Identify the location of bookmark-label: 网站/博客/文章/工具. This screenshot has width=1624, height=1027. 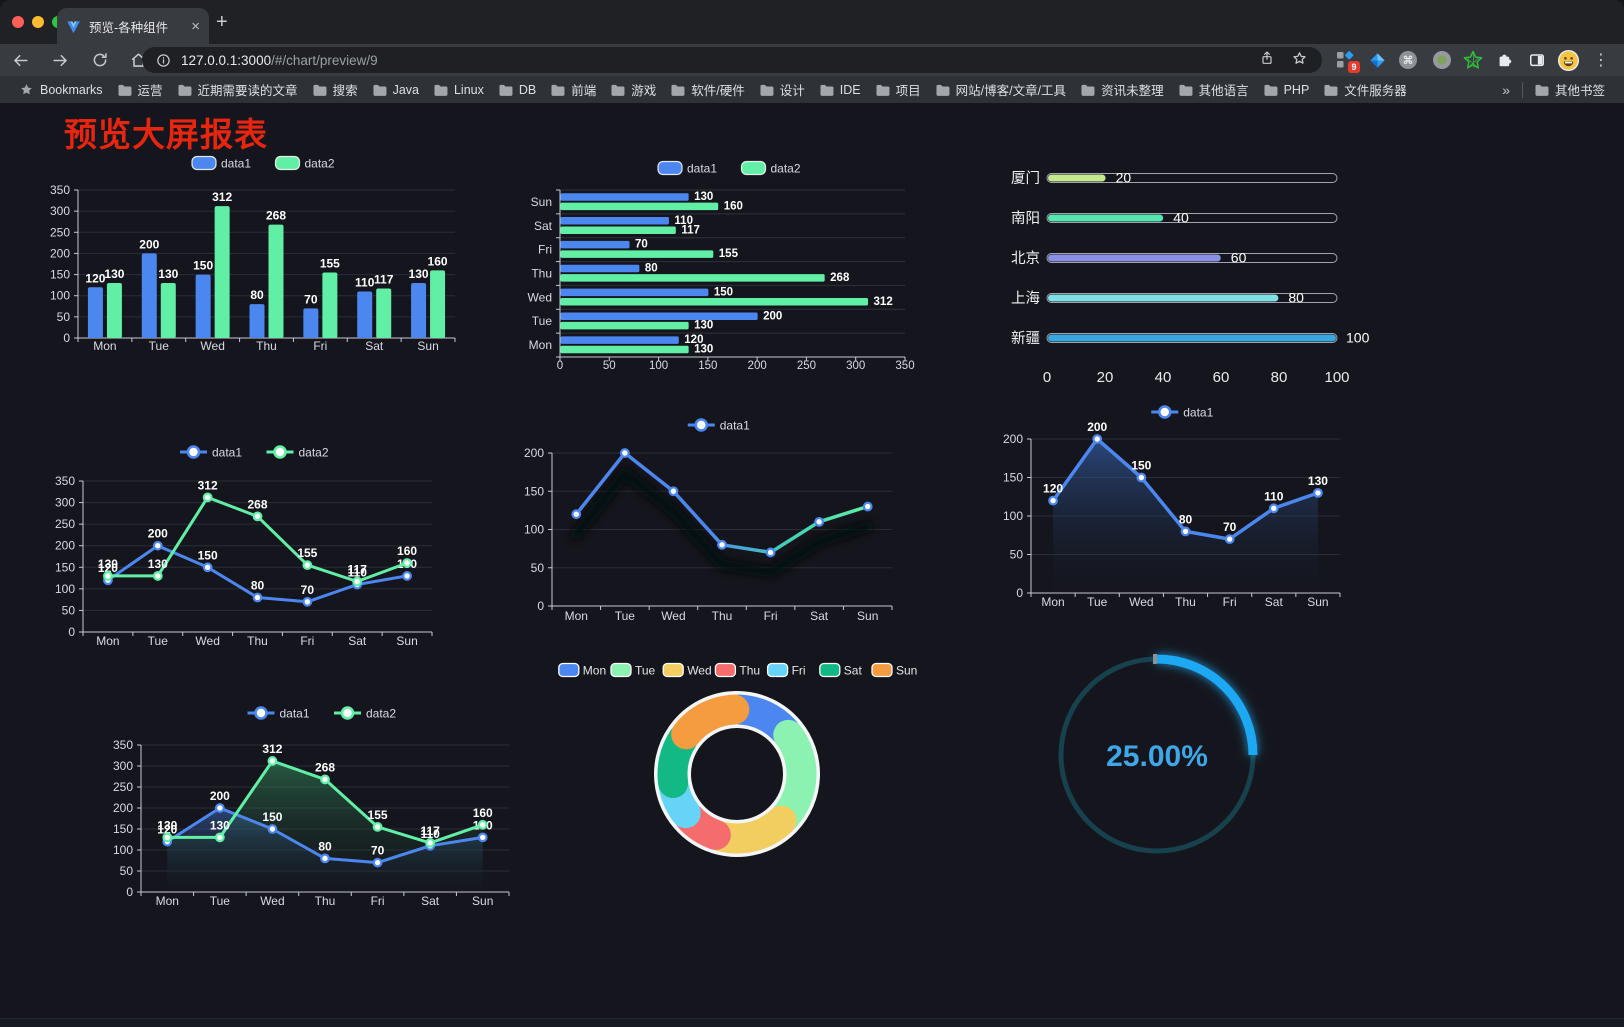
(1011, 91).